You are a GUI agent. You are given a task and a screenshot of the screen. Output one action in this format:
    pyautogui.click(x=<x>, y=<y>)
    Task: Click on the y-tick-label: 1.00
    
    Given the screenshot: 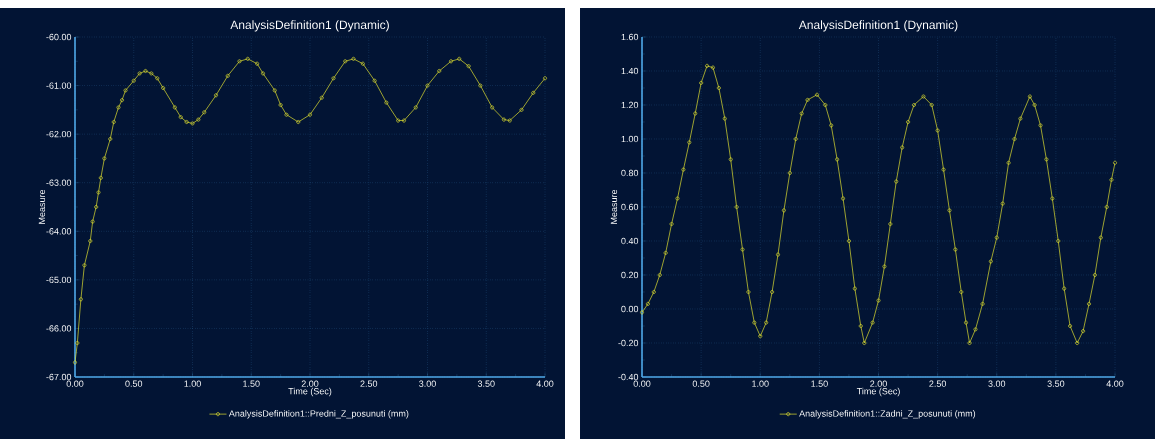 What is the action you would take?
    pyautogui.click(x=630, y=139)
    